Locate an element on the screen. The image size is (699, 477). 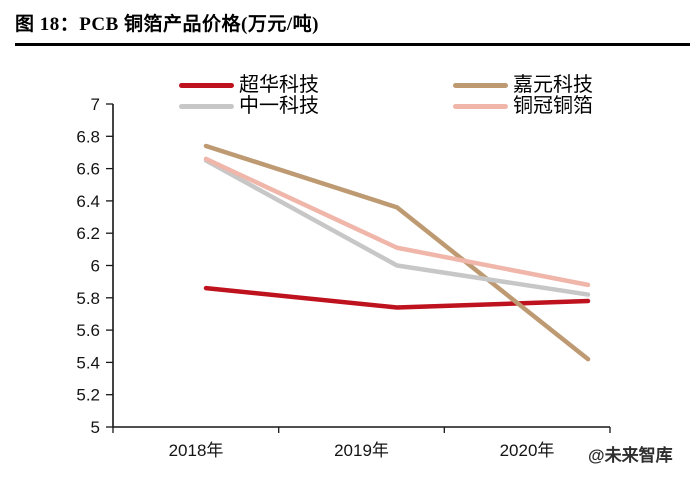
series-line-超华科技 is located at coordinates (397, 297).